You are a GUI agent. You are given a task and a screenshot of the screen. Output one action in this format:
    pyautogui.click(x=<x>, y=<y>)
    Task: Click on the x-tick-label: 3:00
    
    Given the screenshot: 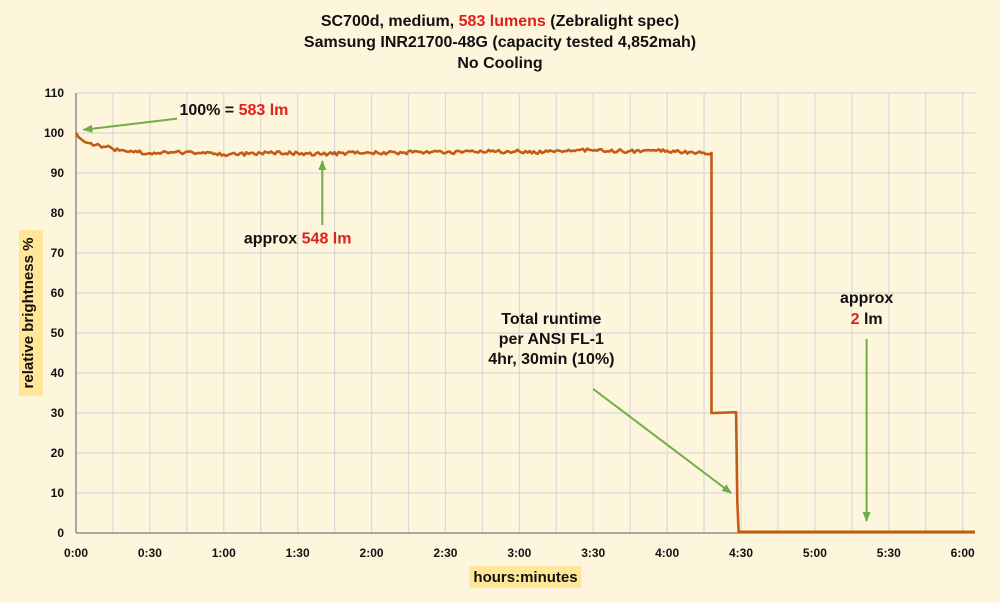 What is the action you would take?
    pyautogui.click(x=519, y=553)
    